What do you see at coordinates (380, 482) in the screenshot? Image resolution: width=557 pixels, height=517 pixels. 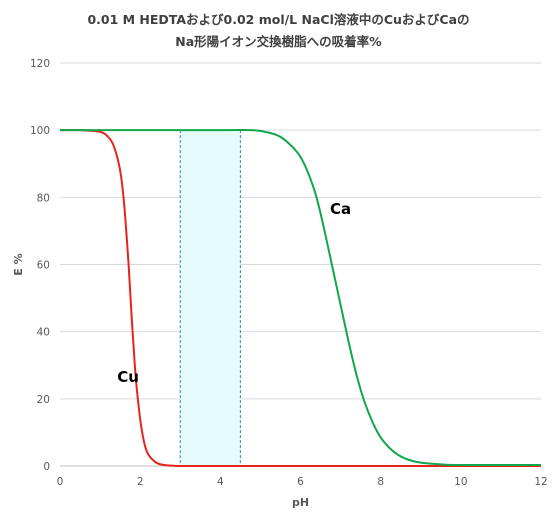 I see `x-tick-label: 8` at bounding box center [380, 482].